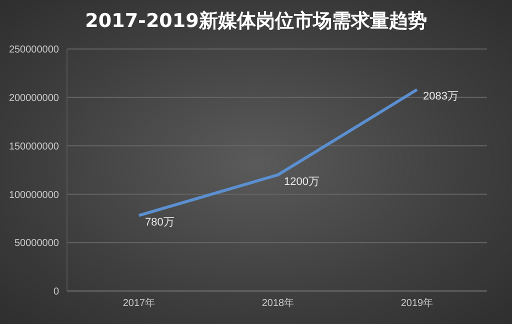  I want to click on x-tick-label: 2019年, so click(417, 303).